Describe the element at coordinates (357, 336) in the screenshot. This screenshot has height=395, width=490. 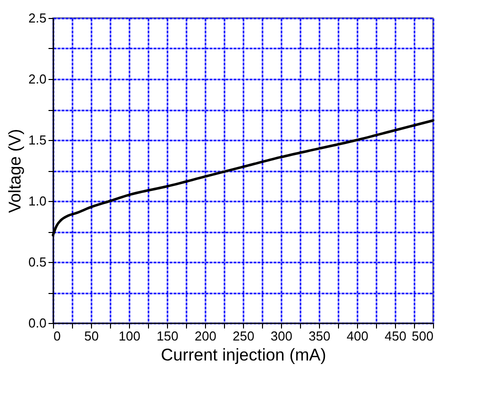
I see `x-tick-label: 400` at that location.